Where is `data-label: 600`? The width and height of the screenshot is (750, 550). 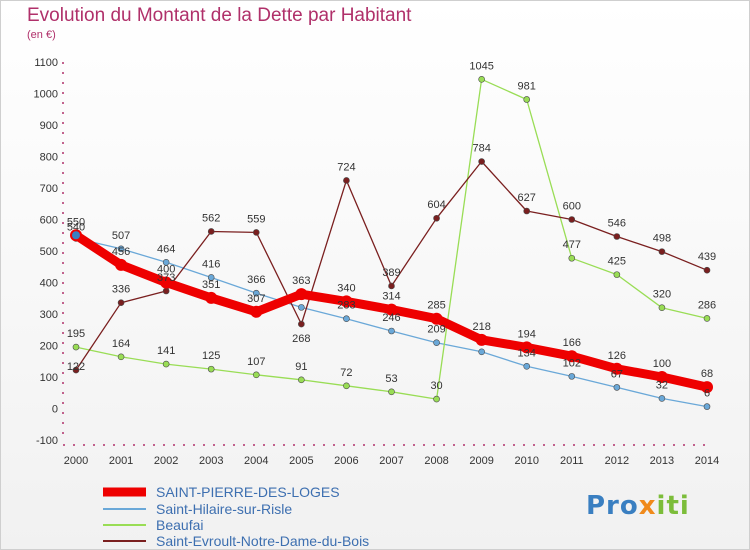 data-label: 600 is located at coordinates (572, 207).